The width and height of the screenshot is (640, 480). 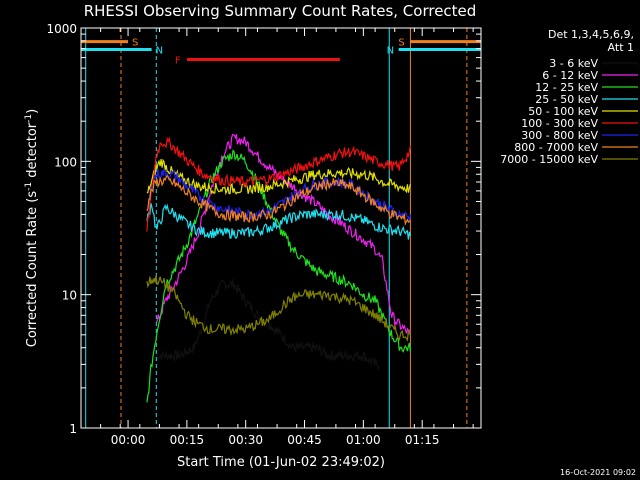 I want to click on flag-label-2: N, so click(x=390, y=50).